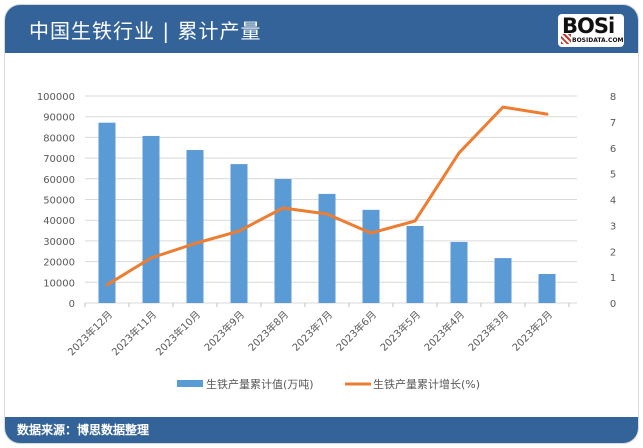 This screenshot has height=448, width=643. What do you see at coordinates (59, 118) in the screenshot?
I see `y-left-tick: 90000` at bounding box center [59, 118].